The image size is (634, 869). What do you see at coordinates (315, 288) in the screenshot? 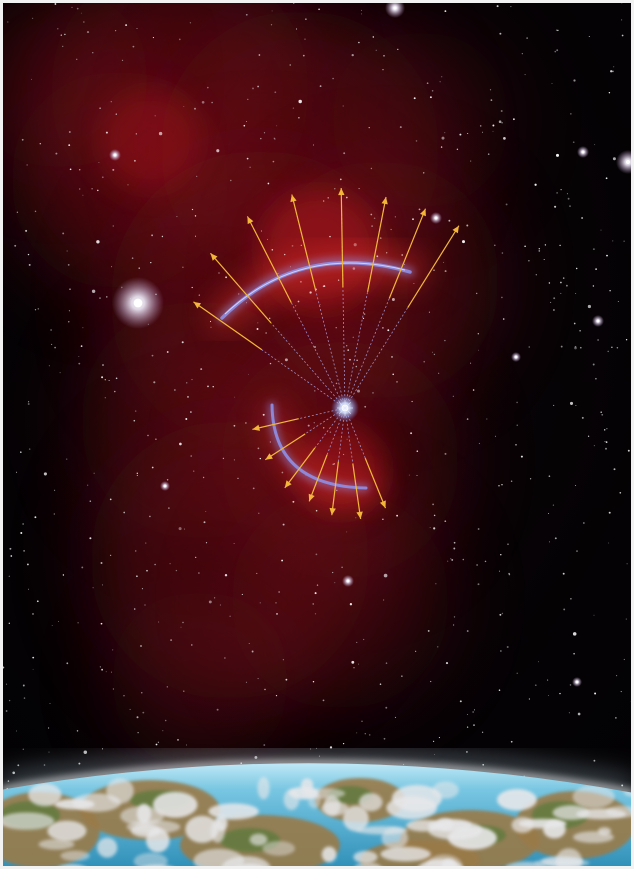
I see `outer-shell-arc-highlight` at bounding box center [315, 288].